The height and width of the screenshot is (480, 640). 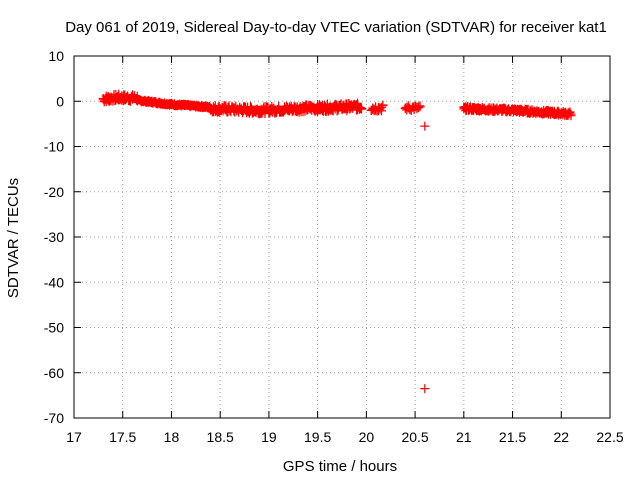 I want to click on y-tick-label: 0, so click(x=60, y=101).